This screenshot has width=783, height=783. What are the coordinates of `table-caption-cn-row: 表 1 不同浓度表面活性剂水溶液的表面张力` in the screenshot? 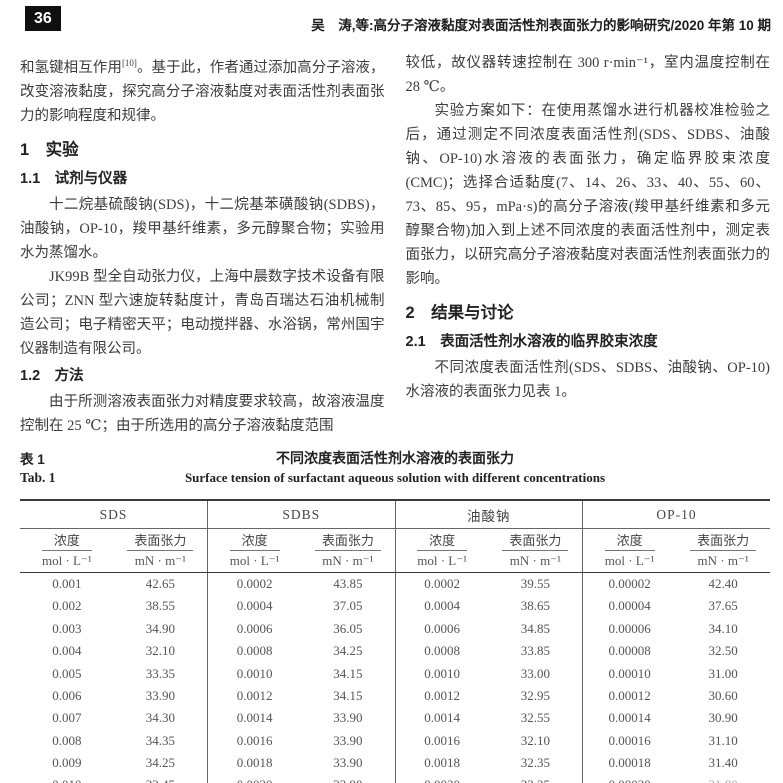 It's located at (395, 459).